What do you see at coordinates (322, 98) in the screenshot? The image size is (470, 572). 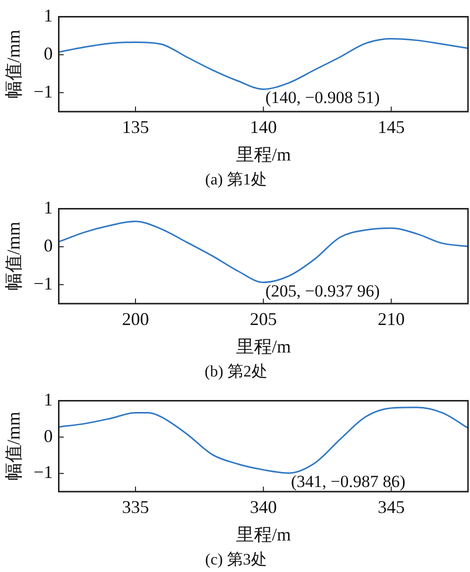 I see `annotation: (140, −0.908 51)` at bounding box center [322, 98].